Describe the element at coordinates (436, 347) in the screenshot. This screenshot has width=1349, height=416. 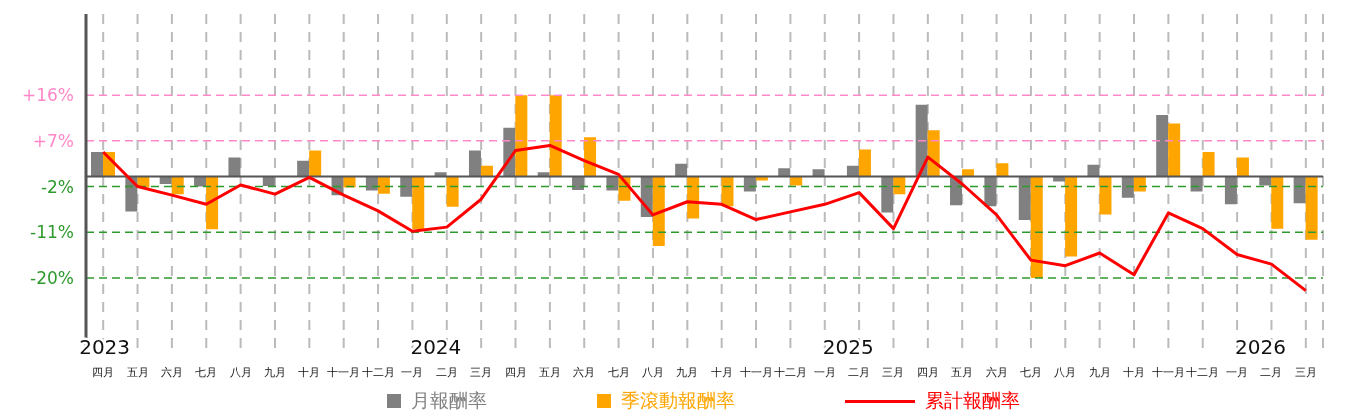
I see `annotation: 2024` at that location.